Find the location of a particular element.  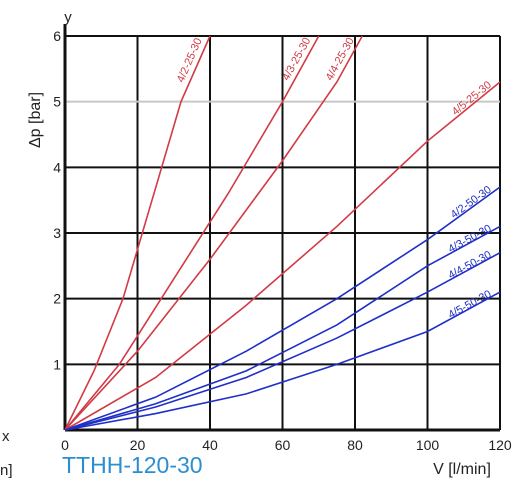

y-axis-letter: y is located at coordinates (68, 17).